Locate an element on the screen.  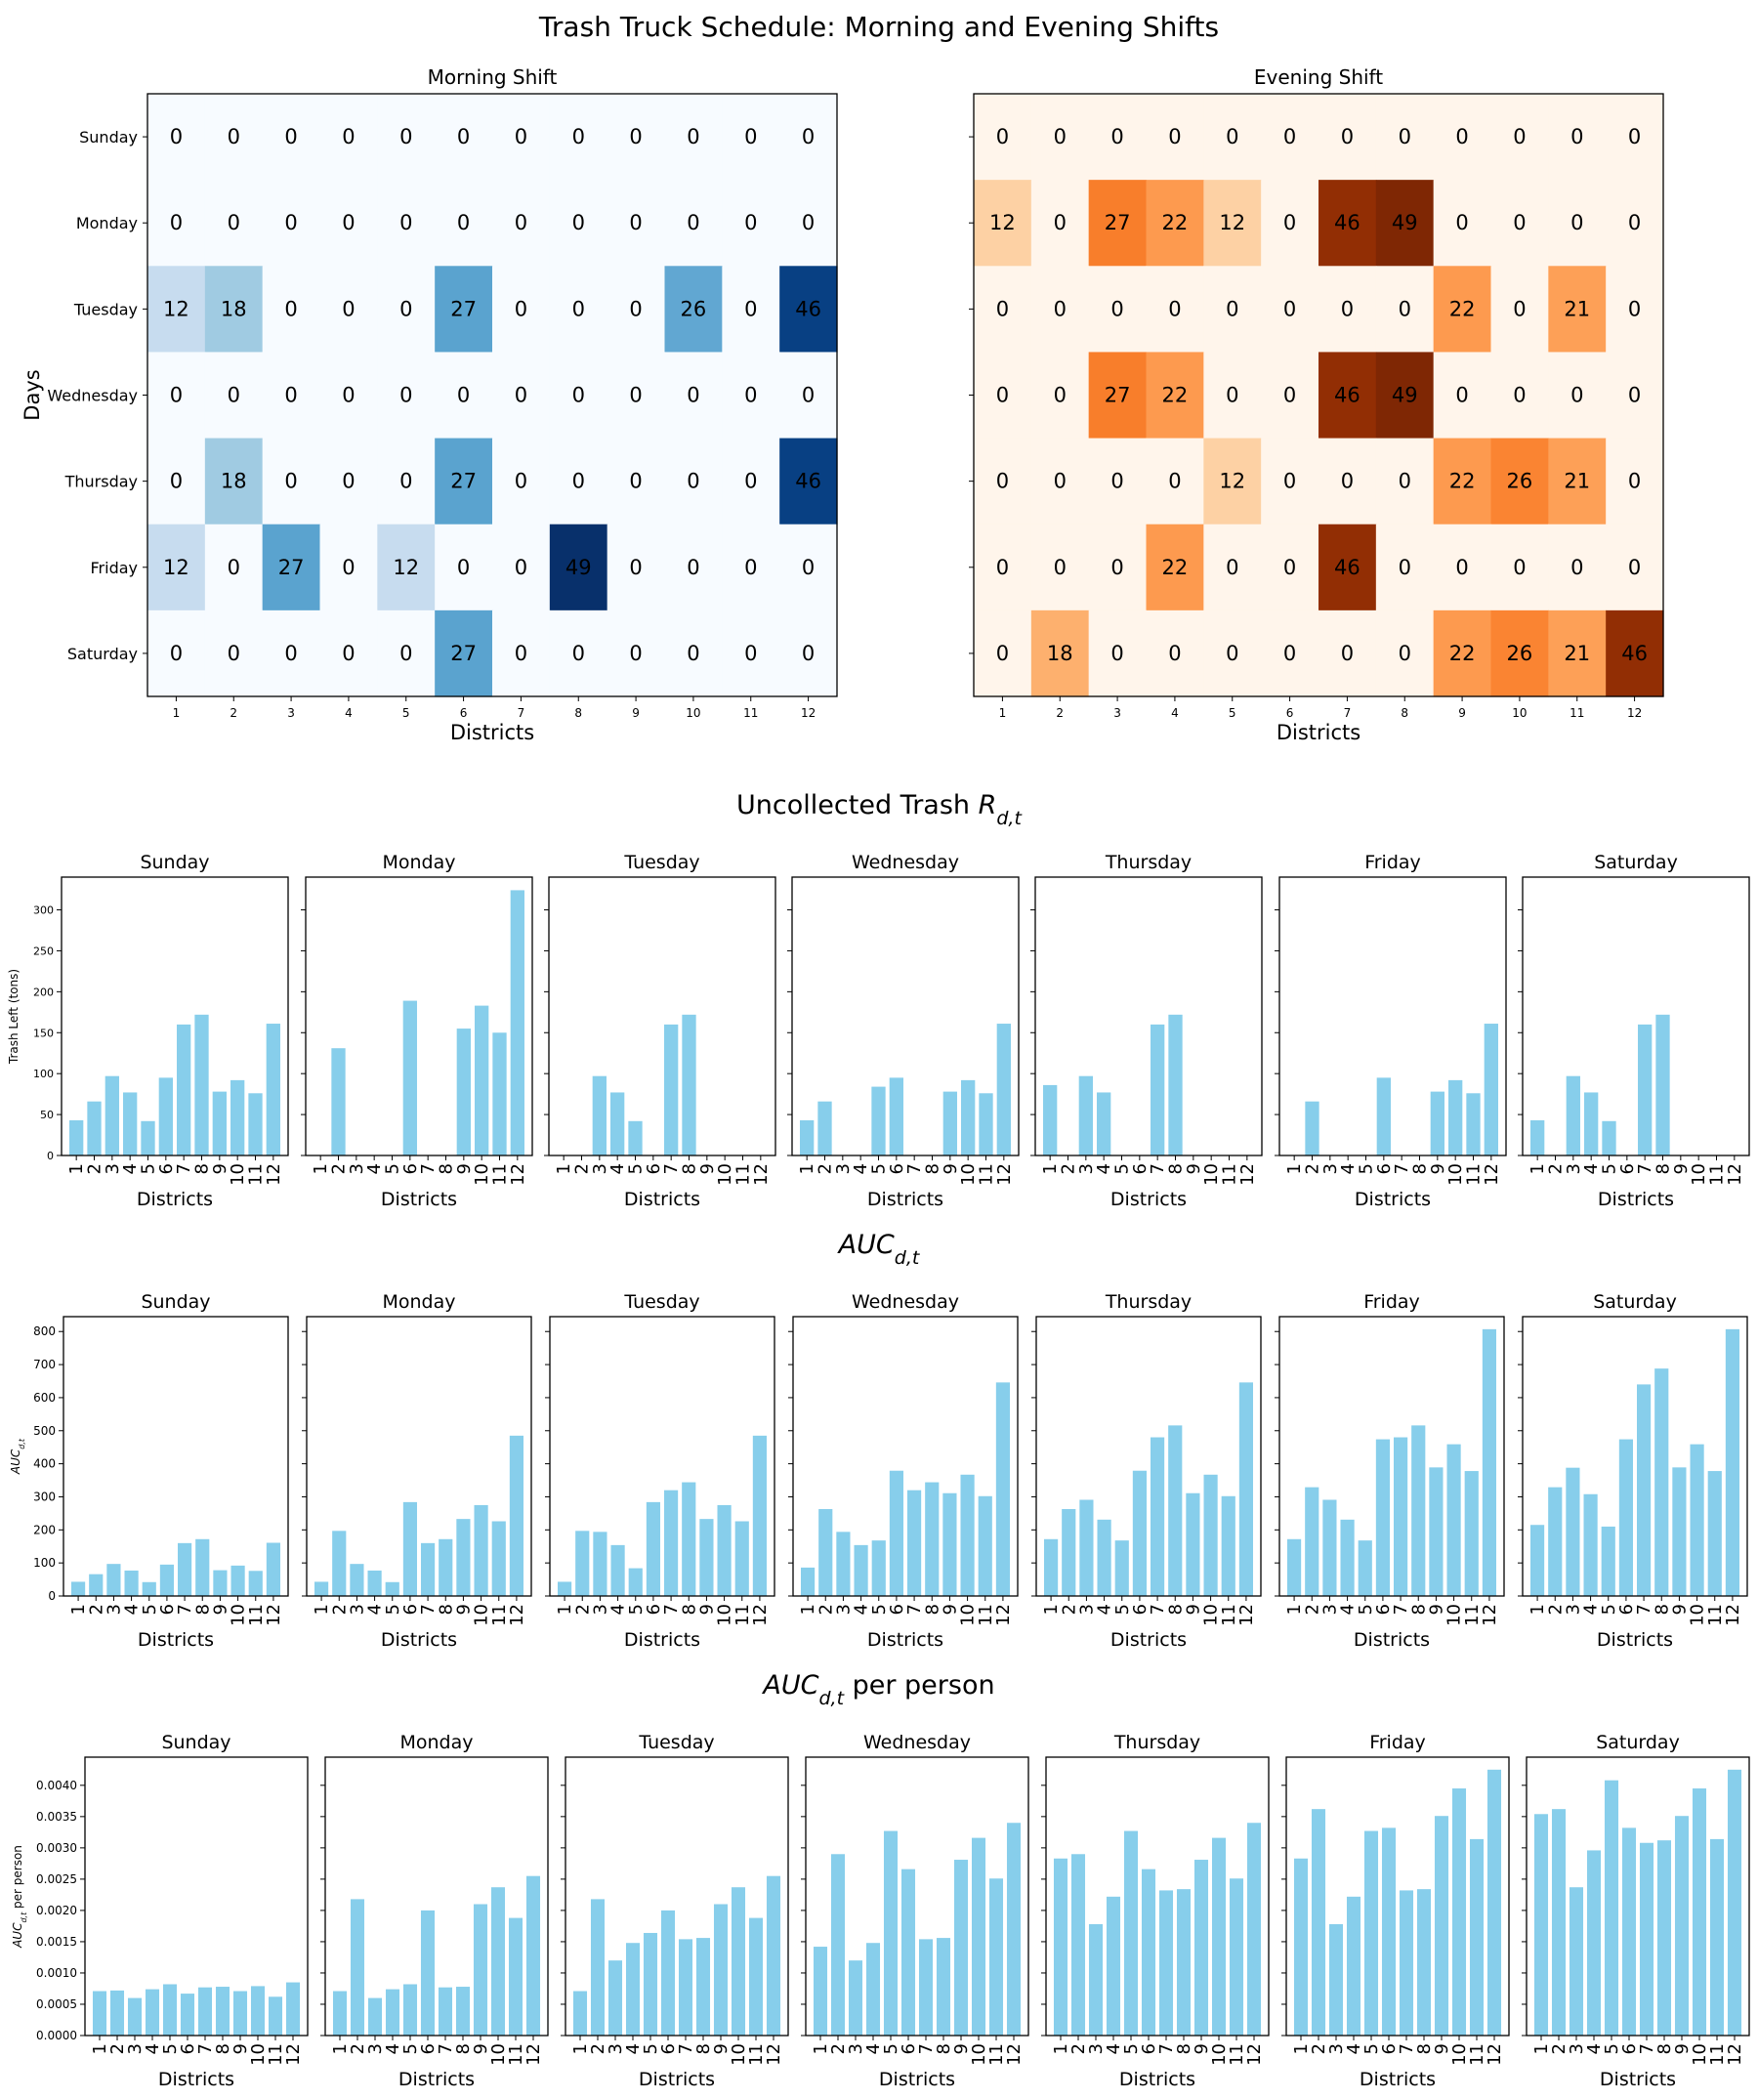
panel-title: Friday is located at coordinates (1392, 862).